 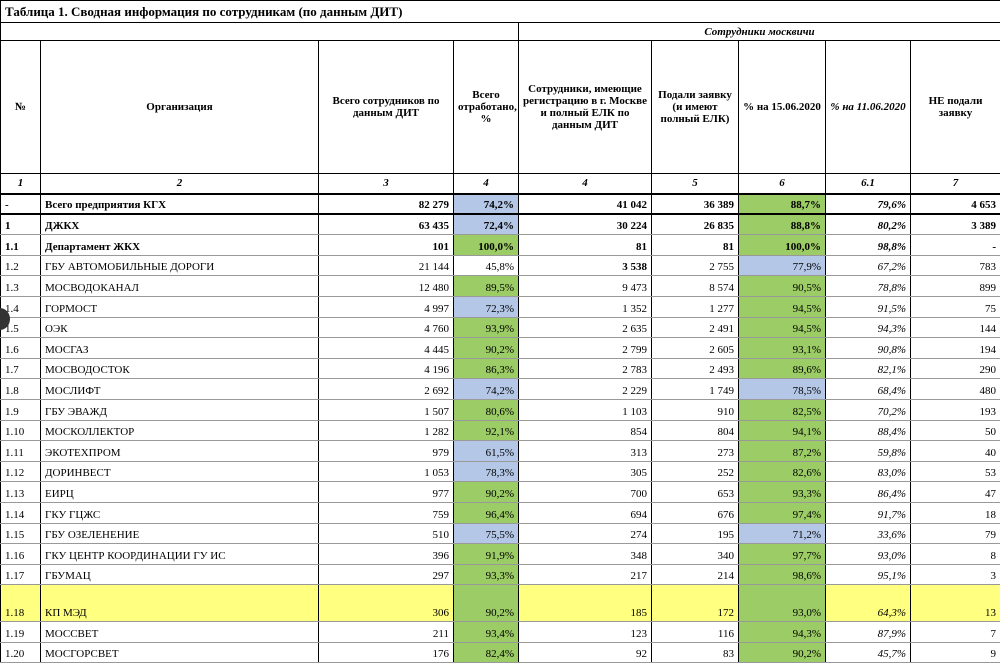 I want to click on value-cell: 78,5%, so click(x=782, y=389).